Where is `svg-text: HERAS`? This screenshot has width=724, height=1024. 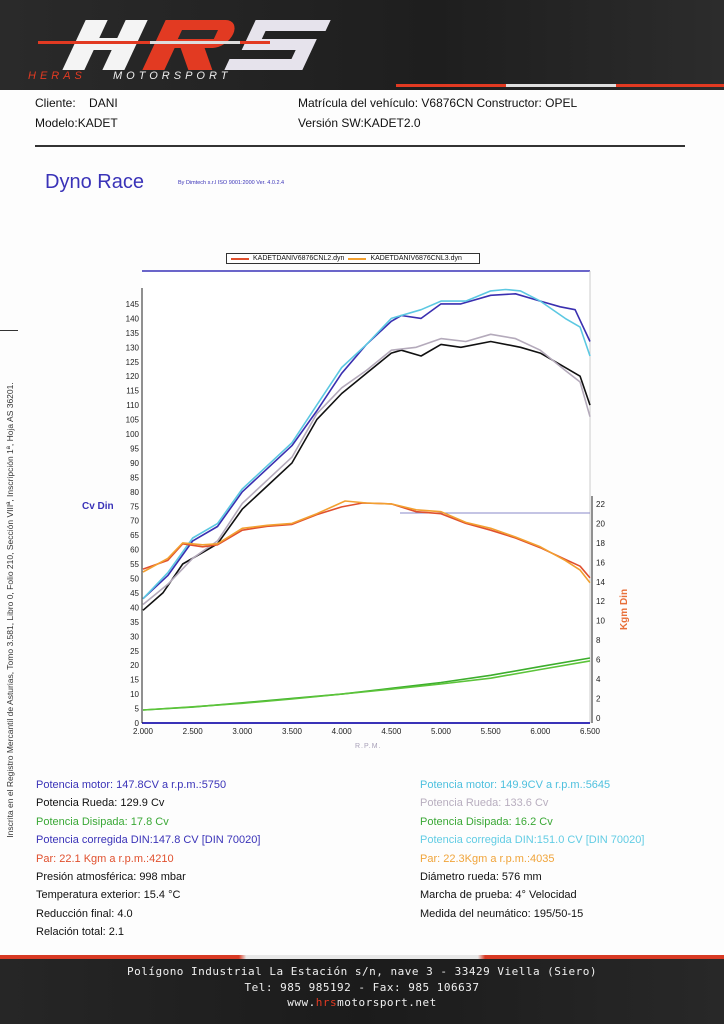
svg-text: HERAS is located at coordinates (57, 76).